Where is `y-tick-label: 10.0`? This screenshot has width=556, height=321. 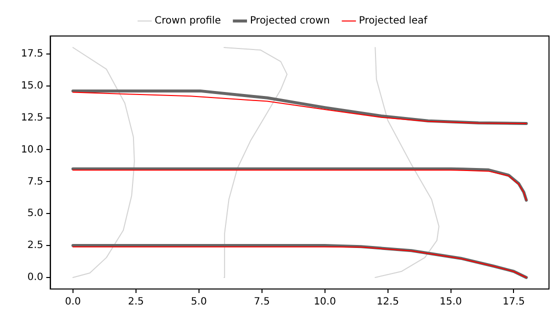
y-tick-label: 10.0 is located at coordinates (32, 150).